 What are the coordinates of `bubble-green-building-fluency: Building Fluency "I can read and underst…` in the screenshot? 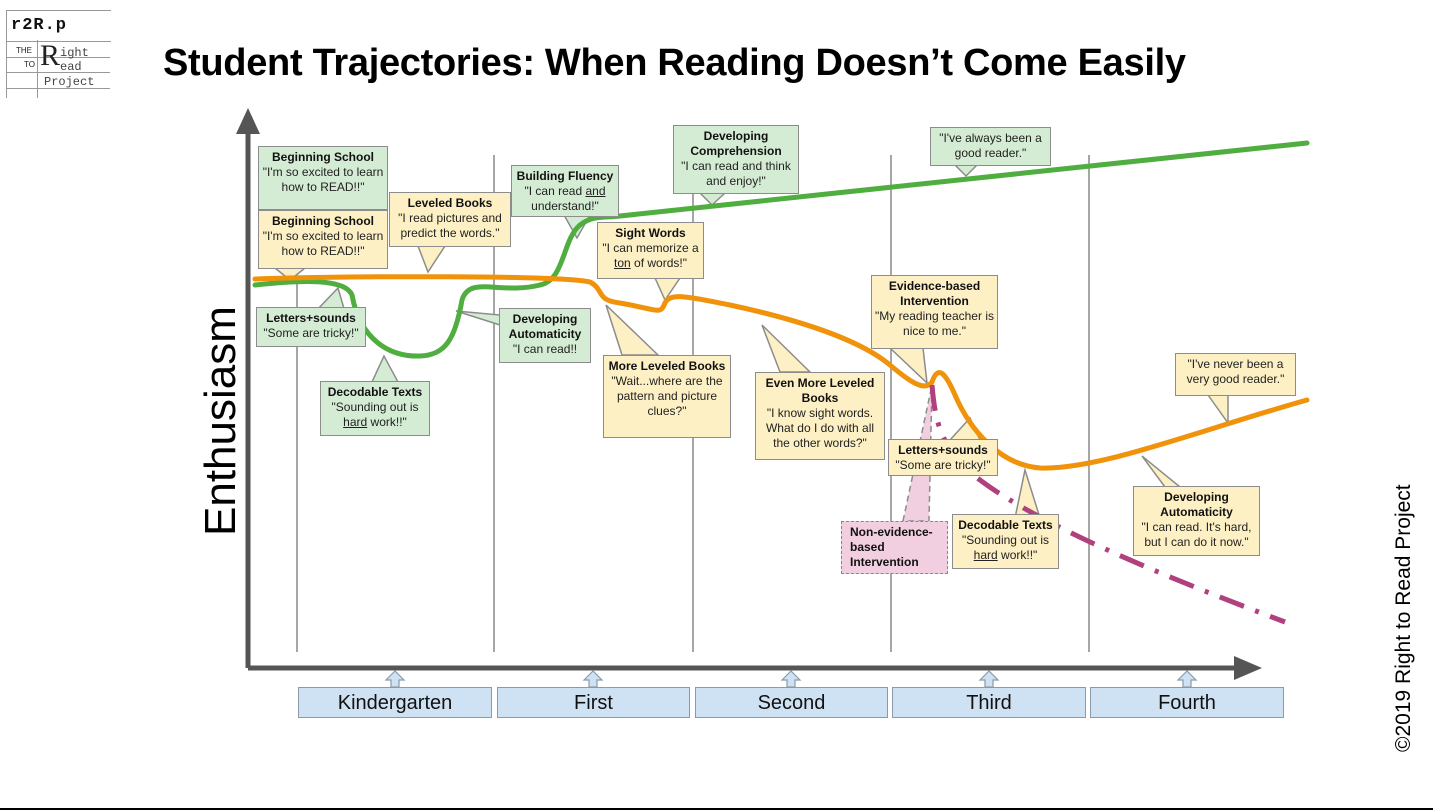 It's located at (565, 191).